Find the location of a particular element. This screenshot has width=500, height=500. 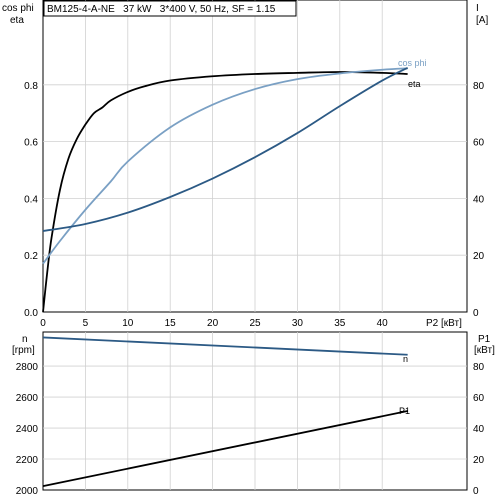

top-right-ticks: 0 20 40 60 80 is located at coordinates (479, 200).